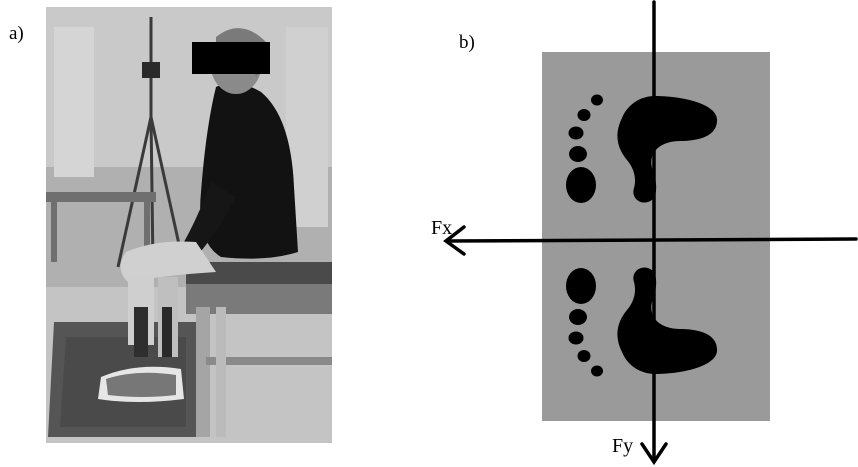 This screenshot has height=467, width=858. I want to click on fy-axis, so click(654, 233).